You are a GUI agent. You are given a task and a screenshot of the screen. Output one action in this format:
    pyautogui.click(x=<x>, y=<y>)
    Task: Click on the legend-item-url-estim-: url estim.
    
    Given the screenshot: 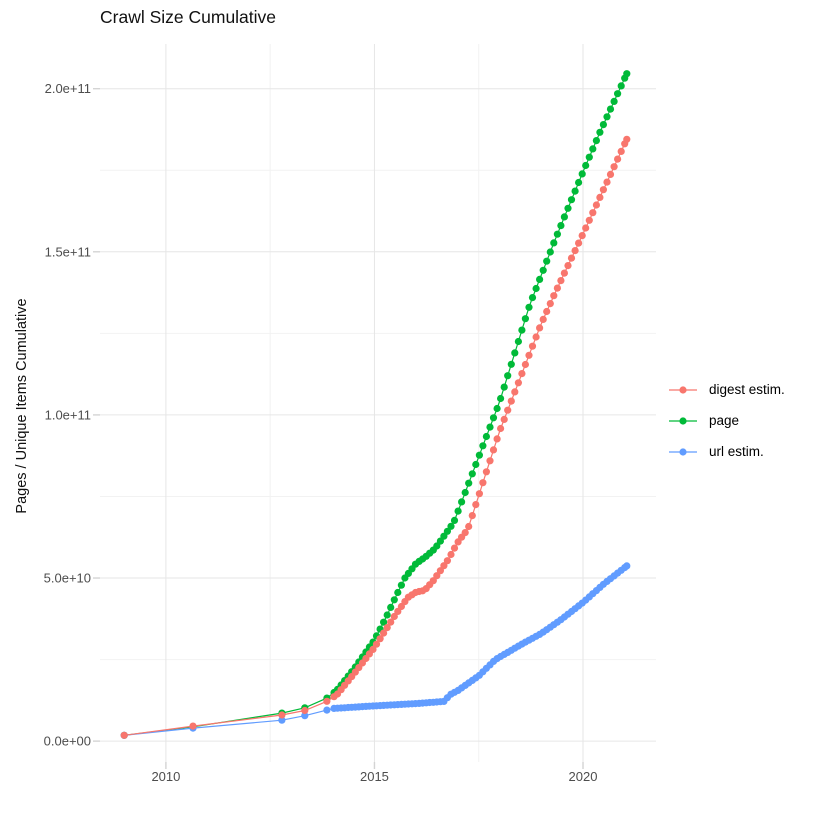 What is the action you would take?
    pyautogui.click(x=726, y=451)
    